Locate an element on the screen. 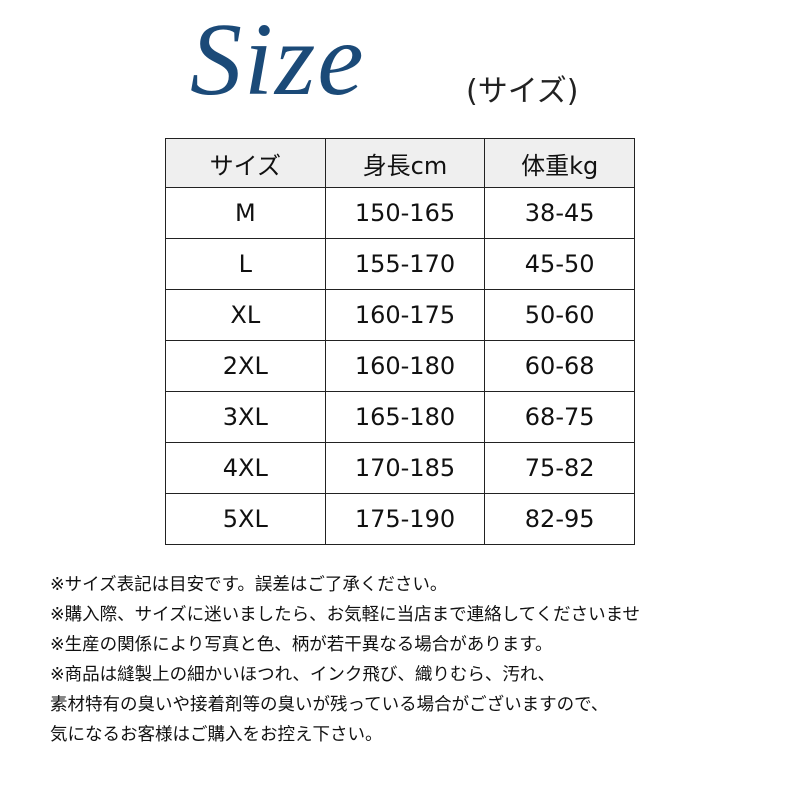 This screenshot has height=800, width=800. table-cell: 175-190 is located at coordinates (405, 519).